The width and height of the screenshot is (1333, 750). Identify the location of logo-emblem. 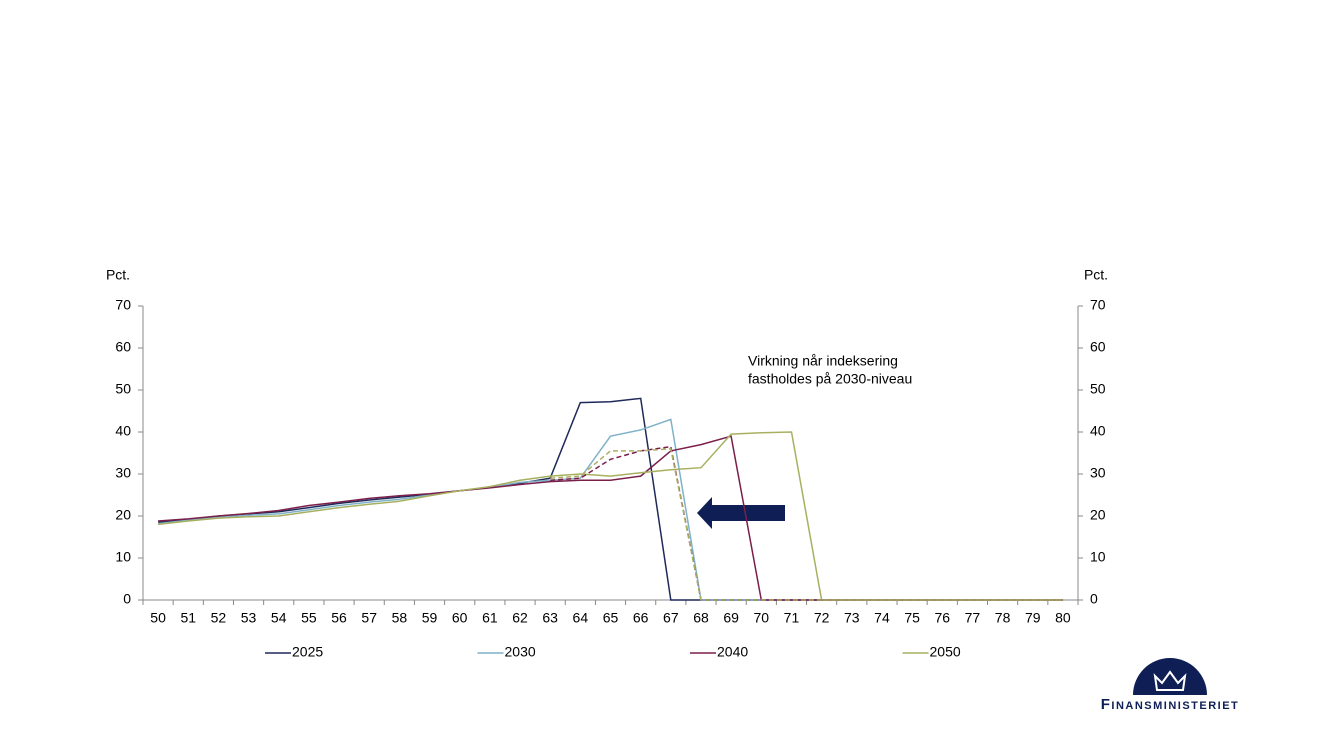
(1170, 676).